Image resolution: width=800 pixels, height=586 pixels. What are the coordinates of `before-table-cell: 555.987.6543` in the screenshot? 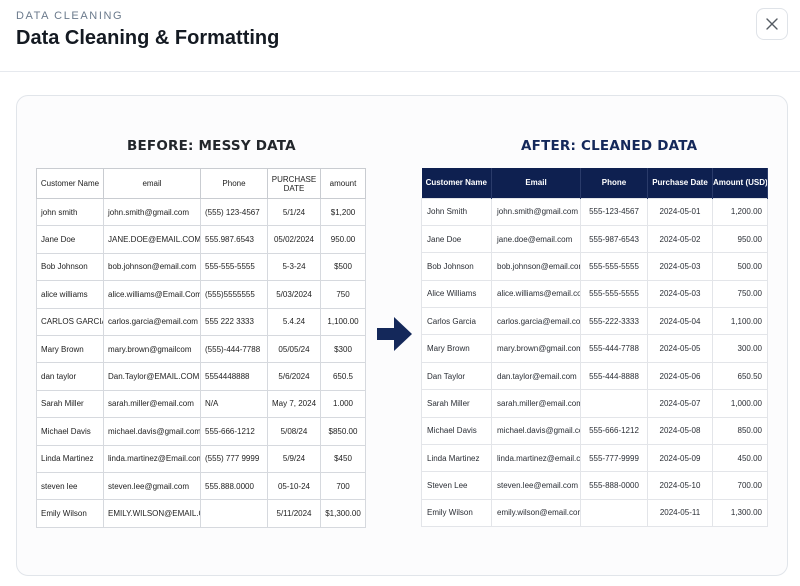 It's located at (234, 239).